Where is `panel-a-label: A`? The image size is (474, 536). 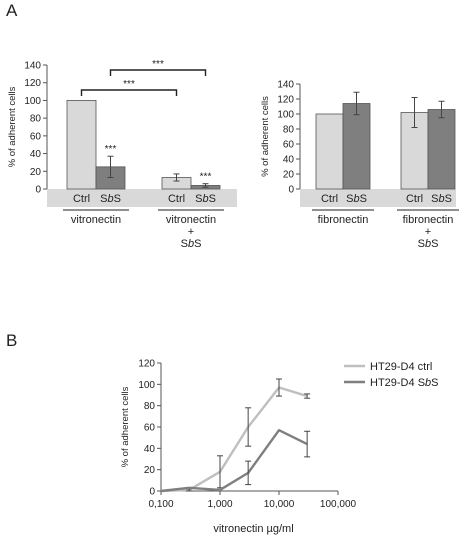 panel-a-label: A is located at coordinates (12, 10).